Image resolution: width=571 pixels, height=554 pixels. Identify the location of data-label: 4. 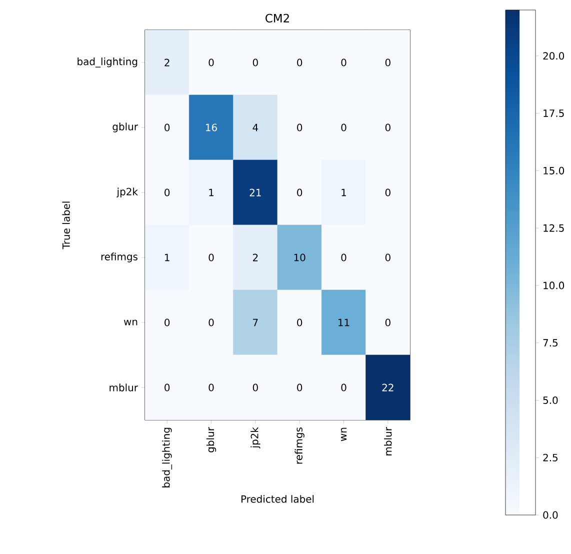
(255, 128).